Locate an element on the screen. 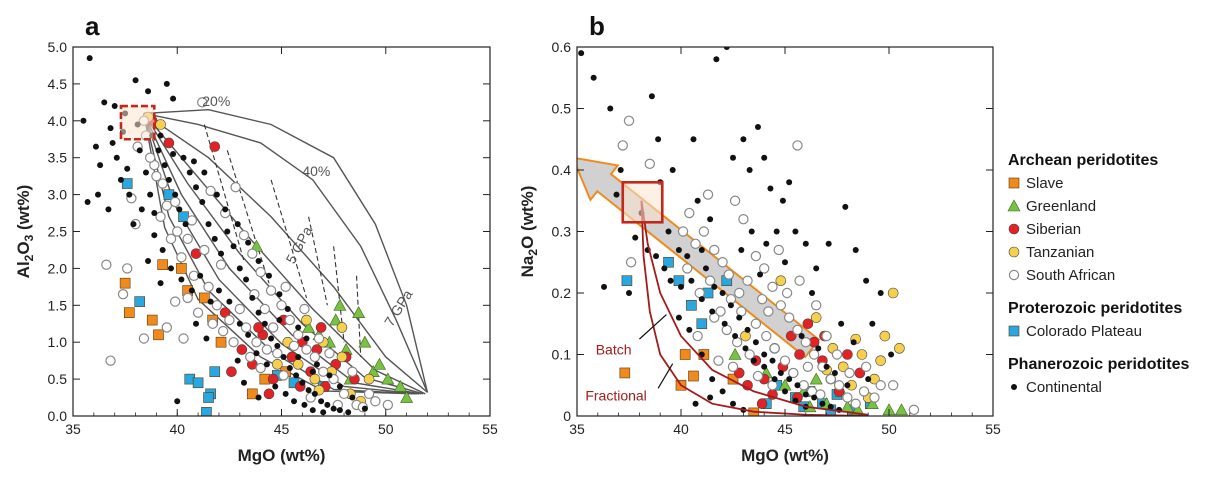 This screenshot has width=1224, height=480. source-box is located at coordinates (642, 202).